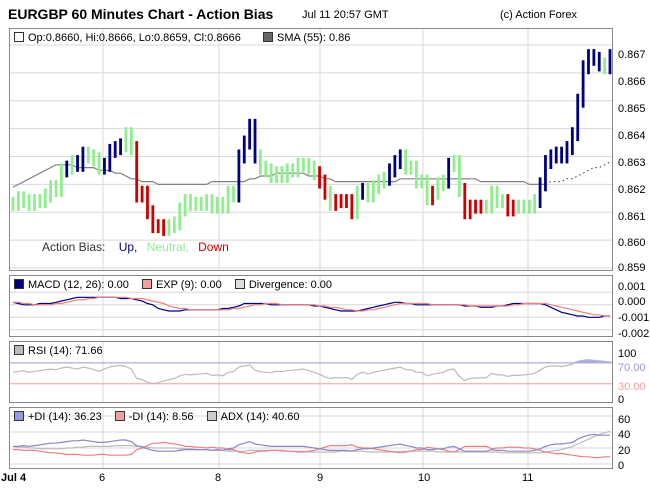  What do you see at coordinates (311, 450) in the screenshot?
I see `mdi-line` at bounding box center [311, 450].